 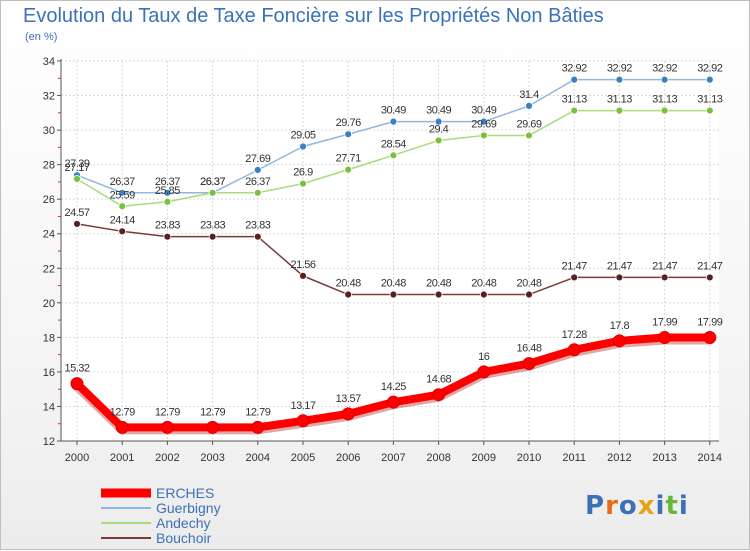 I want to click on x-tick-label: 2010, so click(x=529, y=458).